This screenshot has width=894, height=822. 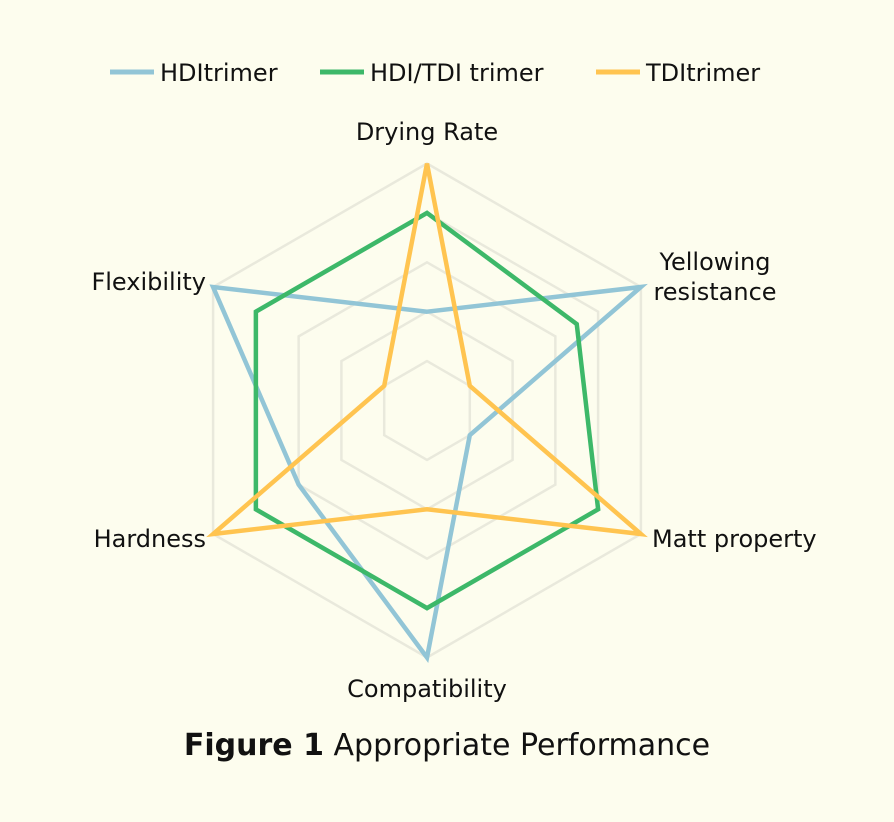 What do you see at coordinates (427, 689) in the screenshot?
I see `axis-label-3: Compatibility` at bounding box center [427, 689].